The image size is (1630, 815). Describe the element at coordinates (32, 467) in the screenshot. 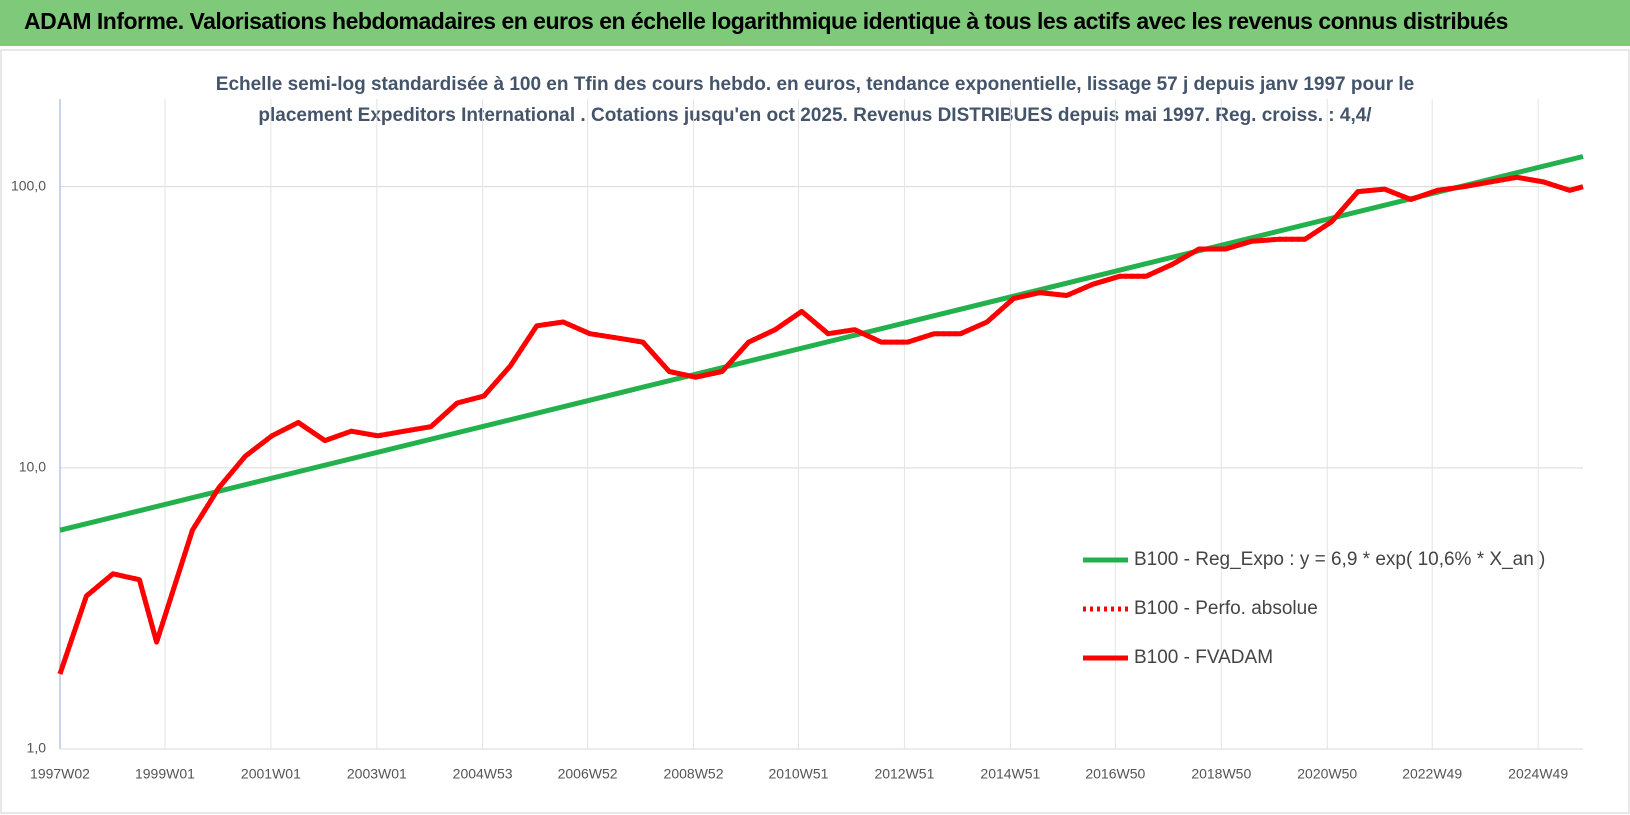

I see `y-tick-label: 10,0` at that location.